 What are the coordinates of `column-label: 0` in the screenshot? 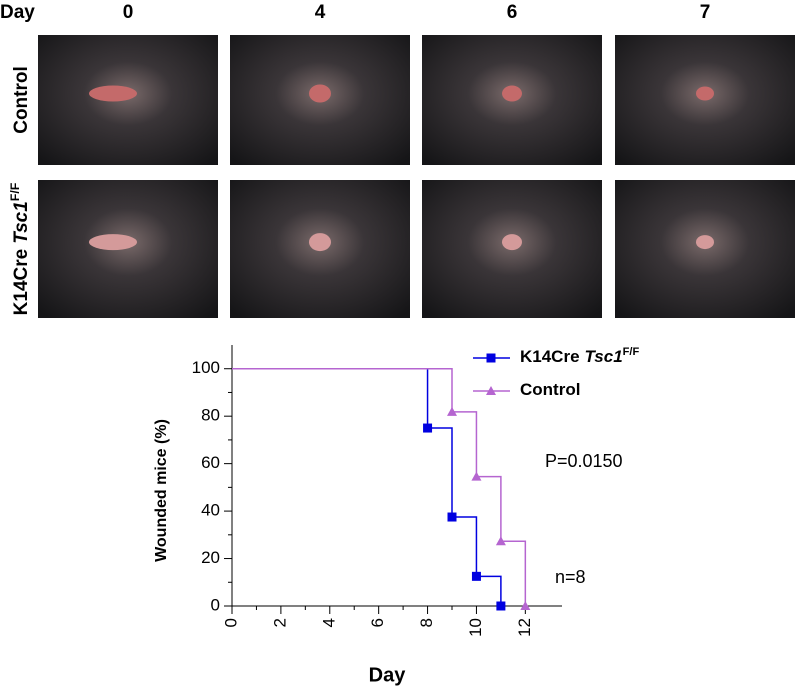 It's located at (128, 12).